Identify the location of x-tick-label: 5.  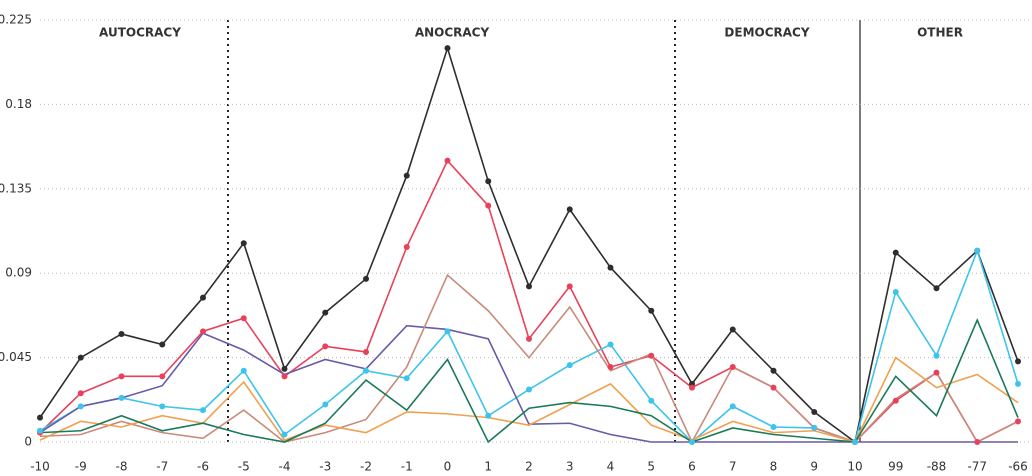
(651, 467).